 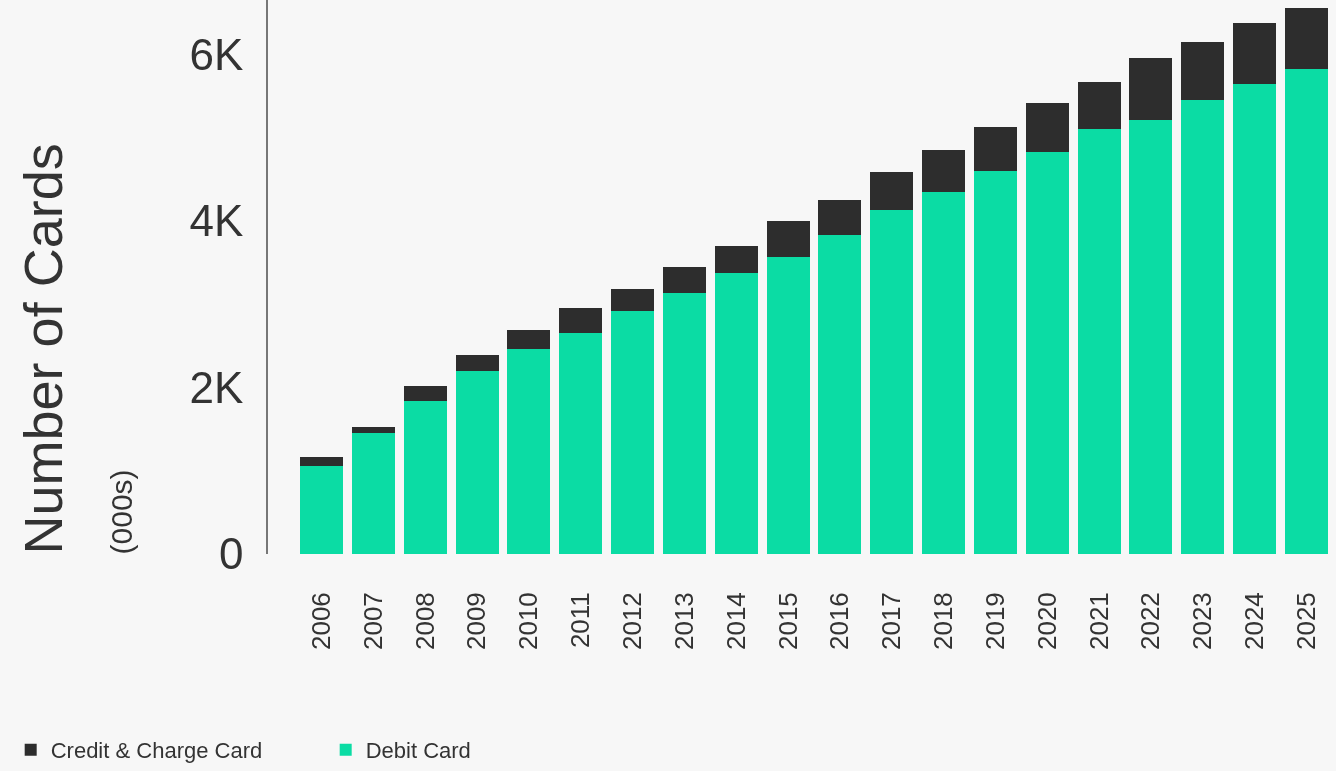 I want to click on x-tick-label: 2009, so click(x=476, y=621).